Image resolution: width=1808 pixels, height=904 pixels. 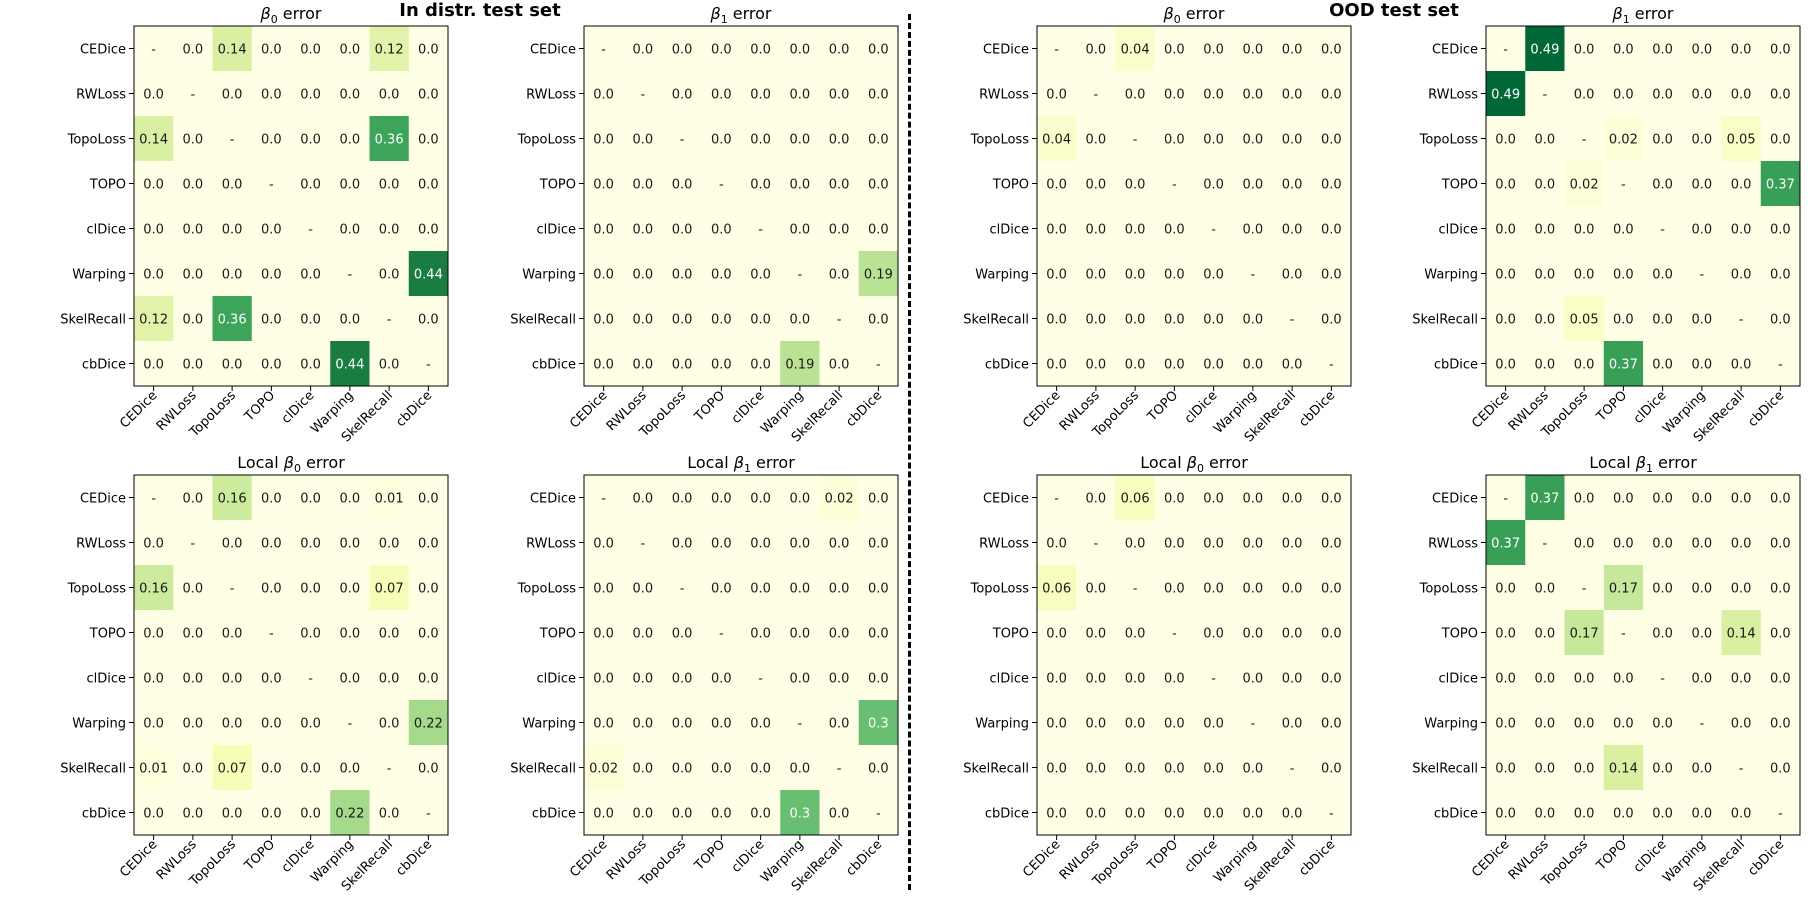 What do you see at coordinates (1623, 589) in the screenshot?
I see `cell-value-label: 0.17` at bounding box center [1623, 589].